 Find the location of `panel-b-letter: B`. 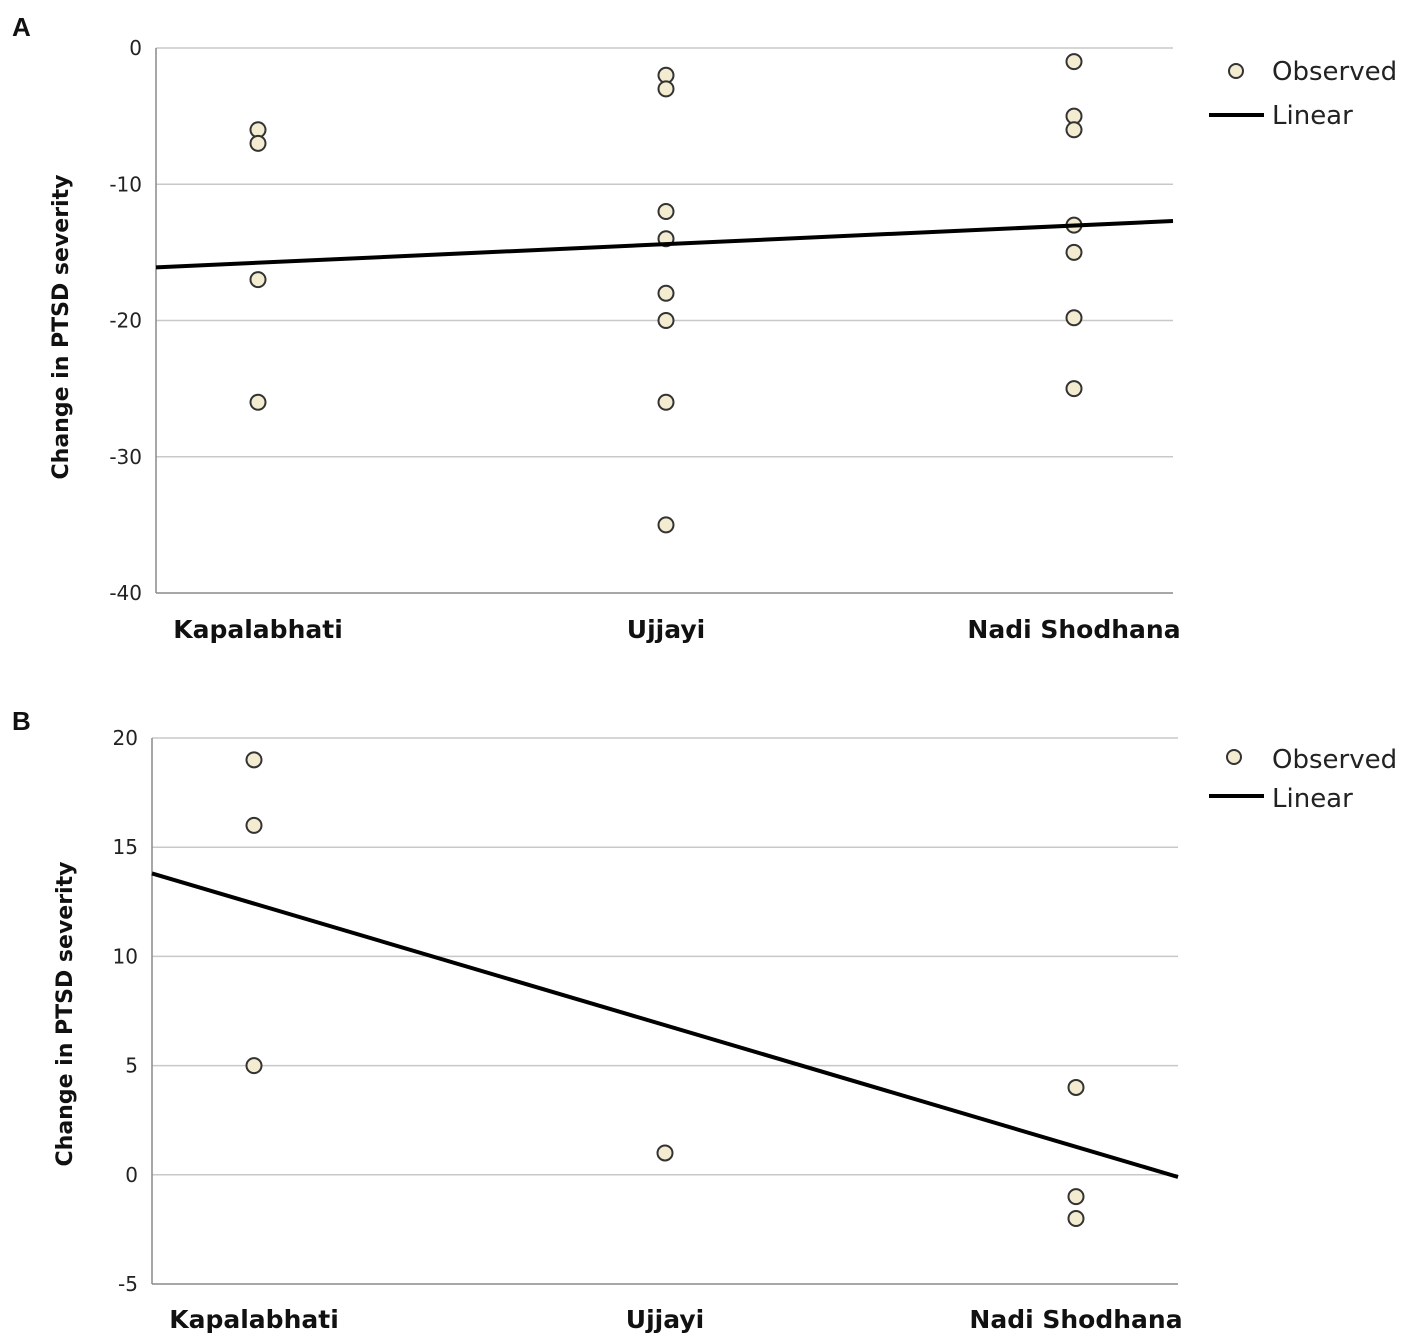

panel-b-letter: B is located at coordinates (21, 721).